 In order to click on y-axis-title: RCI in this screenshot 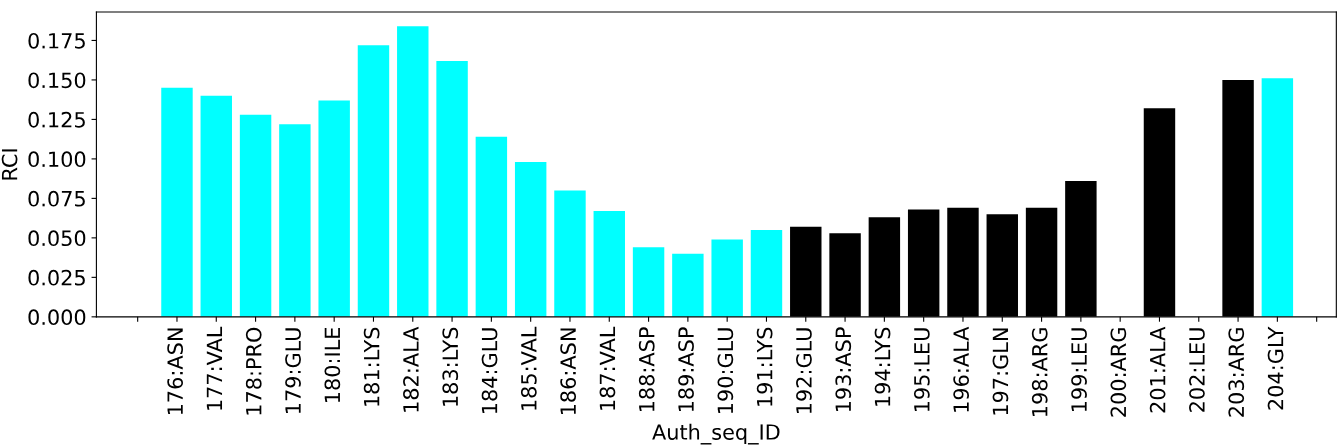, I will do `click(9, 164)`.